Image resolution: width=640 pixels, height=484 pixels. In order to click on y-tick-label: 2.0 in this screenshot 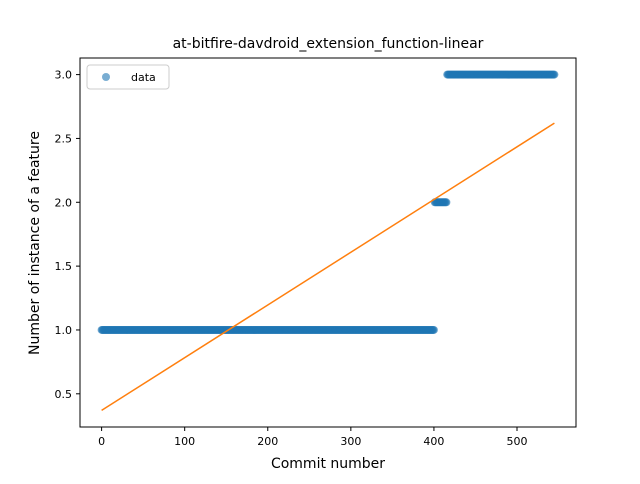, I will do `click(64, 202)`.